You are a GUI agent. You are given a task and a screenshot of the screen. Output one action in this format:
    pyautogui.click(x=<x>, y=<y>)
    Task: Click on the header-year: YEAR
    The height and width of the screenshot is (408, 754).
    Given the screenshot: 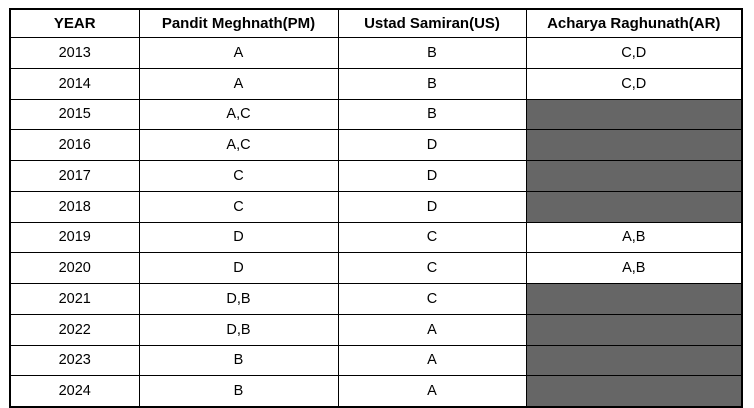 What is the action you would take?
    pyautogui.click(x=74, y=23)
    